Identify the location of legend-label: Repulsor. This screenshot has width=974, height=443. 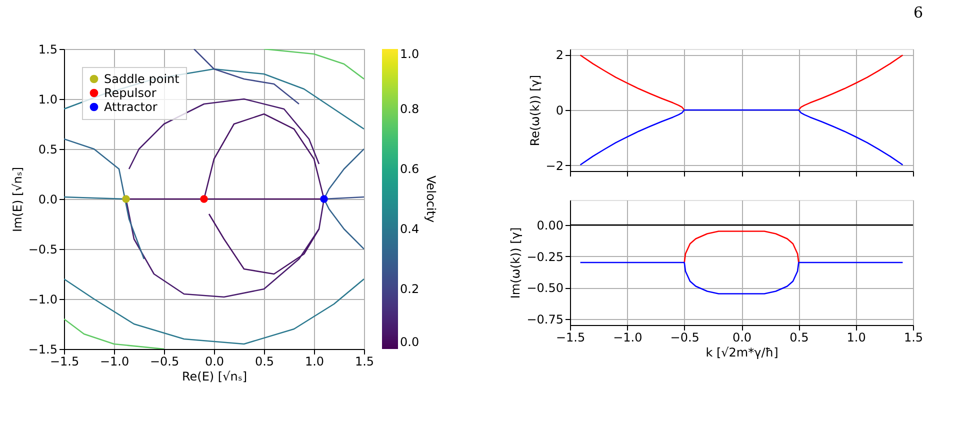
(130, 93).